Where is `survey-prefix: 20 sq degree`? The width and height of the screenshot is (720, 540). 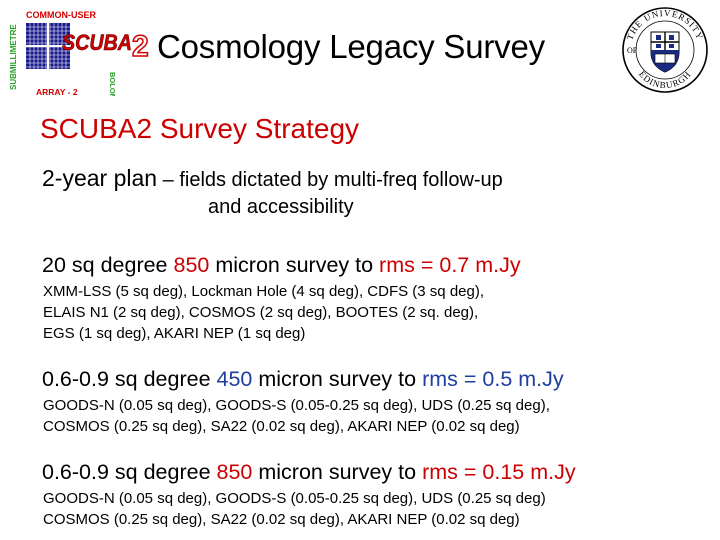
survey-prefix: 20 sq degree is located at coordinates (108, 265).